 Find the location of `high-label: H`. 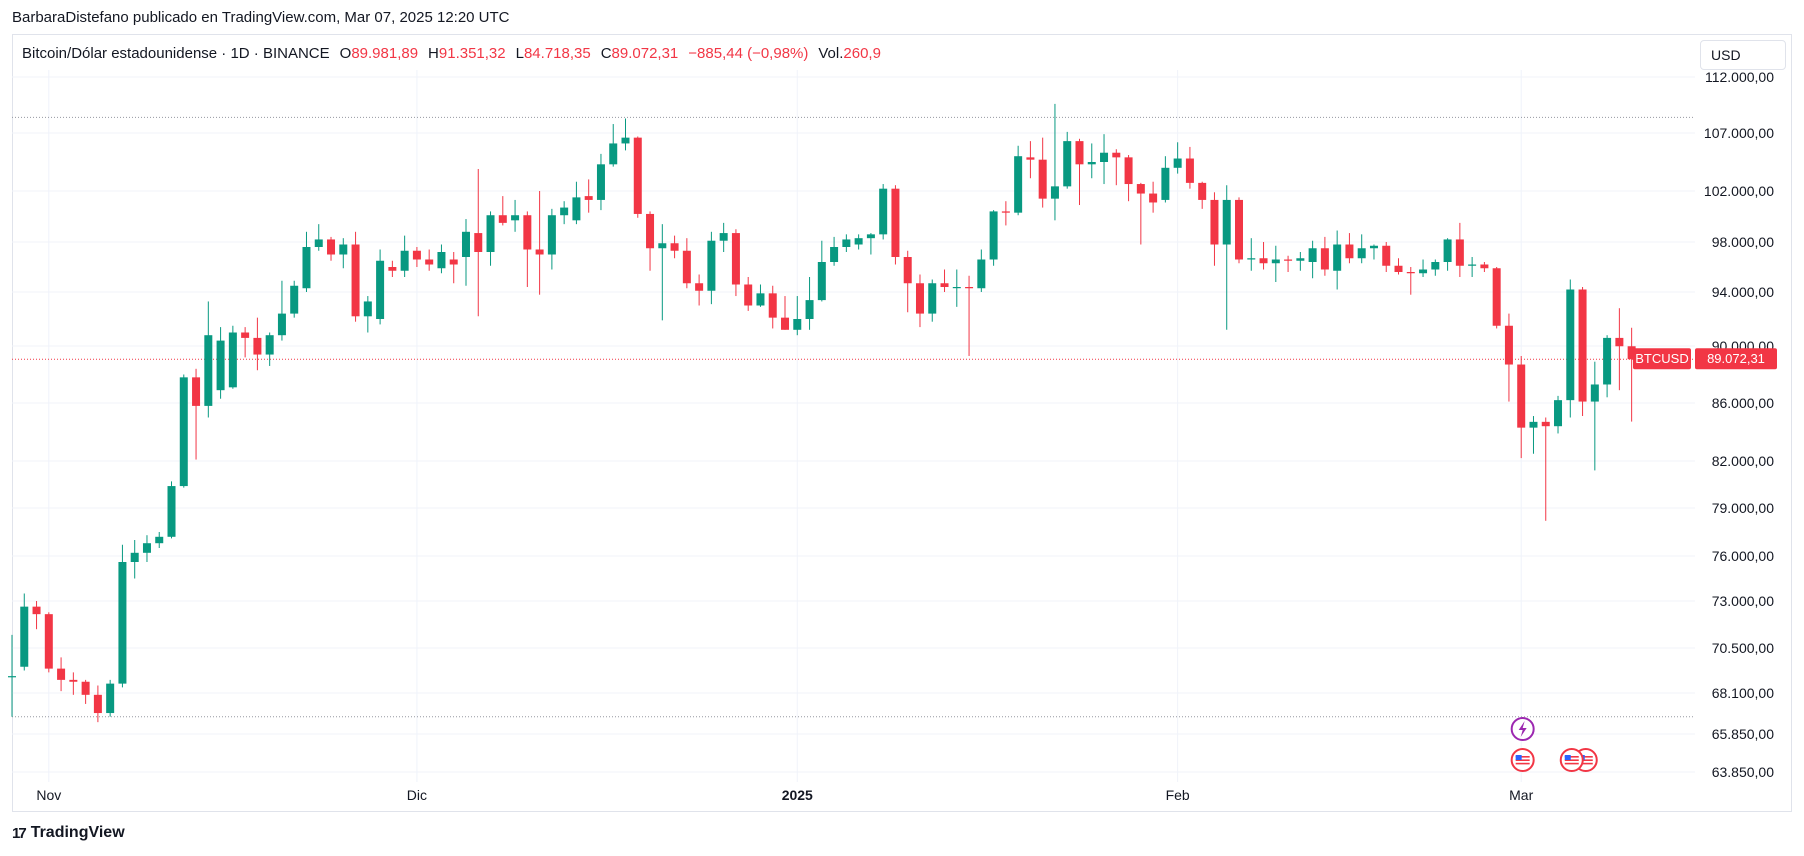

high-label: H is located at coordinates (433, 53).